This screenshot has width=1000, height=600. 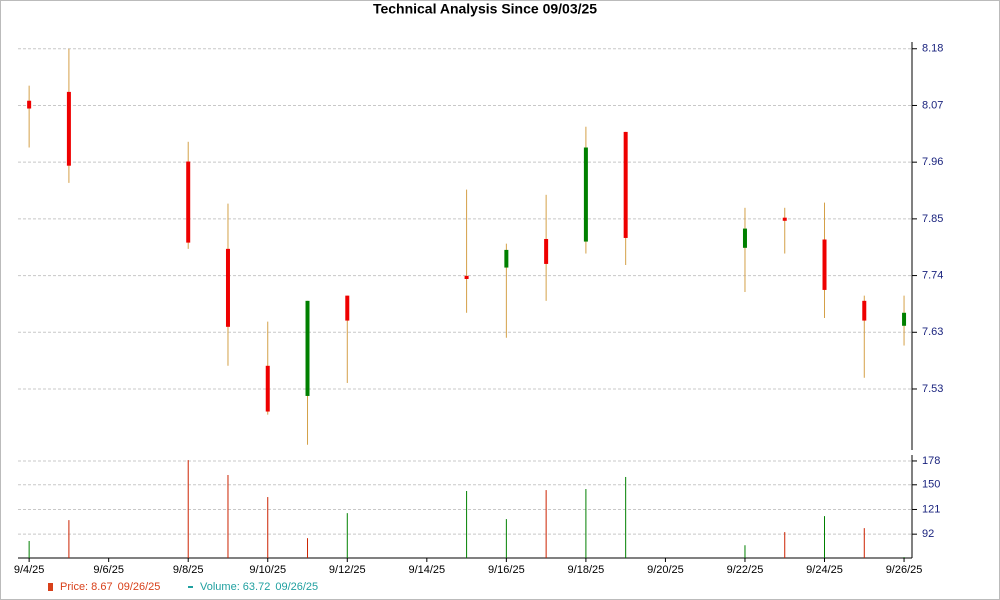 What do you see at coordinates (426, 570) in the screenshot?
I see `x-tick-label: 9/14/25` at bounding box center [426, 570].